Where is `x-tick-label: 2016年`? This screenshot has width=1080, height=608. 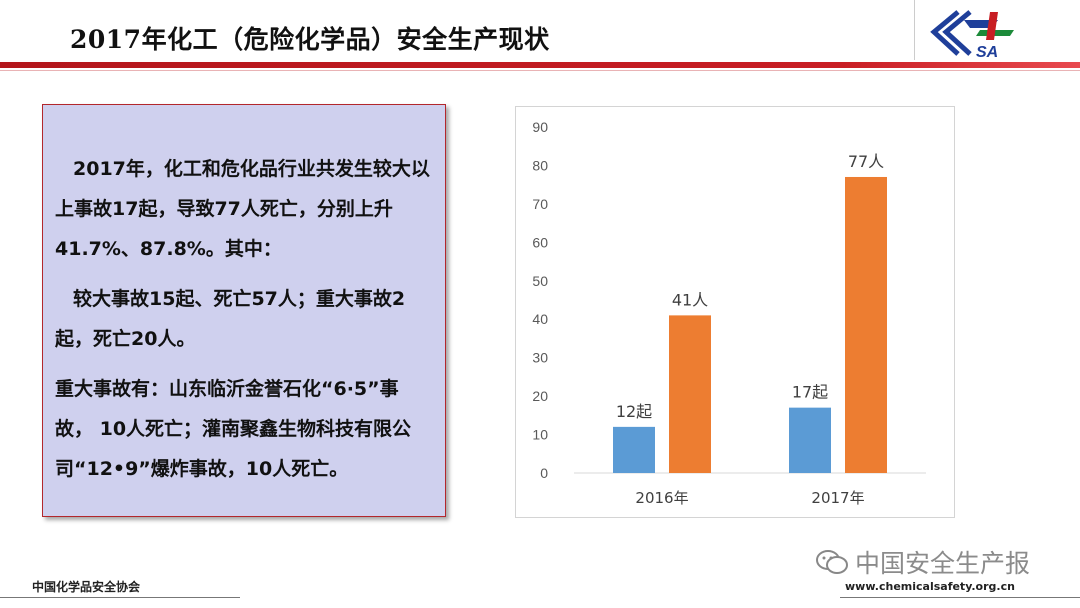 x-tick-label: 2016年 is located at coordinates (661, 498).